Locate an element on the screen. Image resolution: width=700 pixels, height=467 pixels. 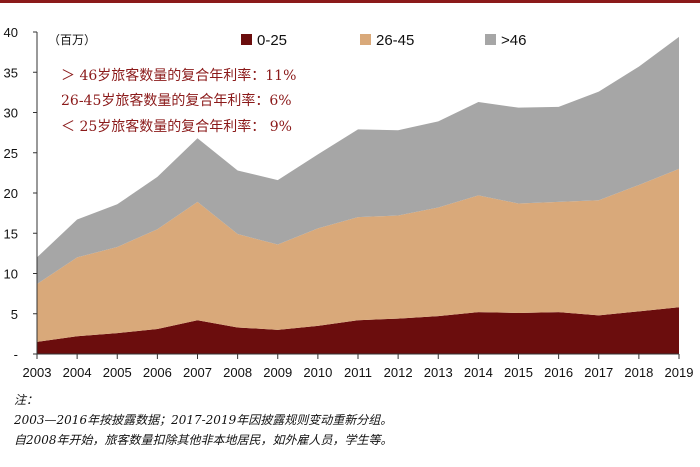
y-tick-label: 10 is located at coordinates (11, 274).